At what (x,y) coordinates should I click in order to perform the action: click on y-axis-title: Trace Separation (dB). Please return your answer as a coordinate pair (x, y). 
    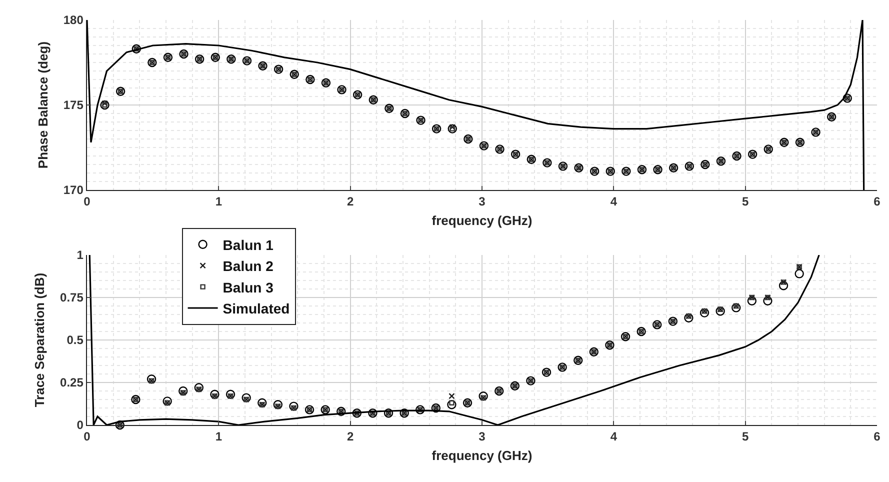
    Looking at the image, I should click on (40, 340).